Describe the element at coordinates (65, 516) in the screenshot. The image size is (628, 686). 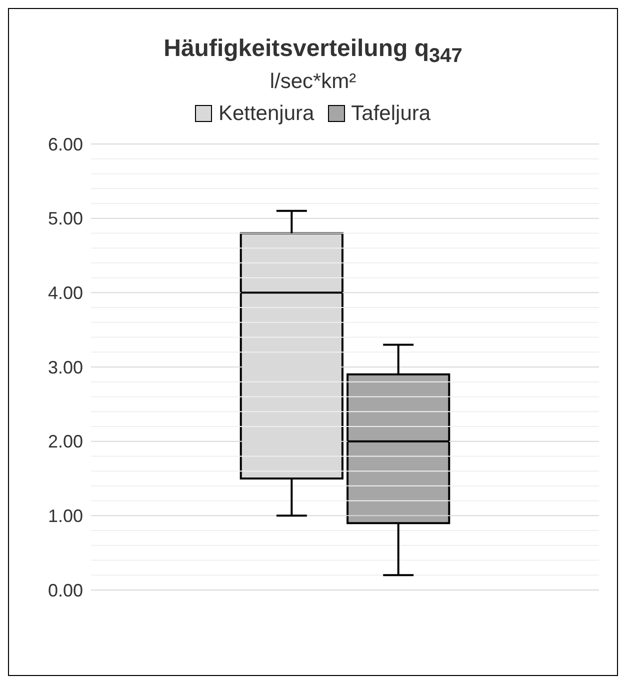
I see `y-tick-label: 1.00` at that location.